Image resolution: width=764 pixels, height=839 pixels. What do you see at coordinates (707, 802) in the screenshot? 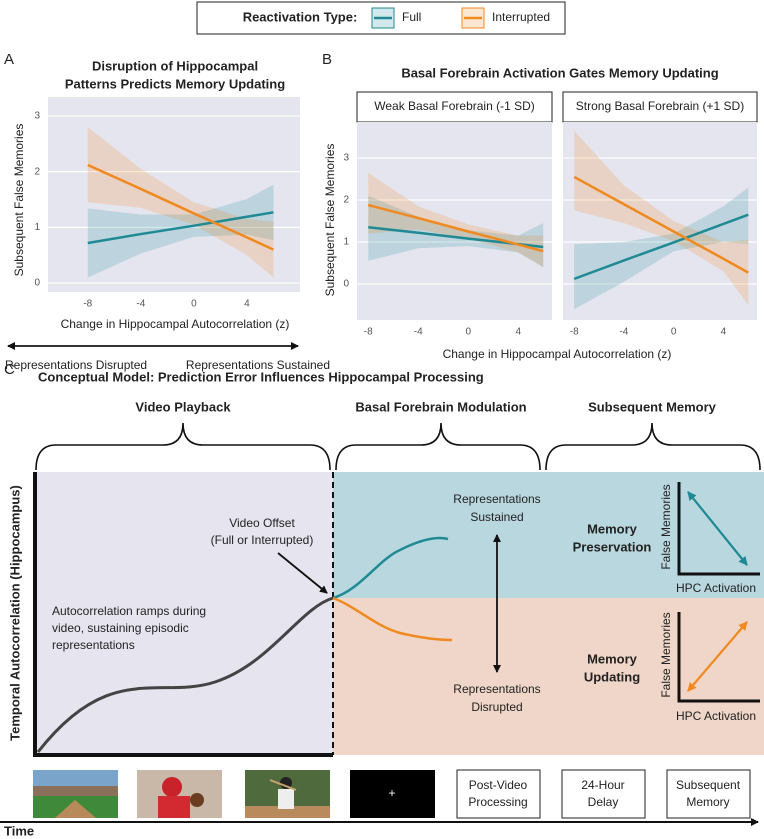
I see `stage-label: Memory` at bounding box center [707, 802].